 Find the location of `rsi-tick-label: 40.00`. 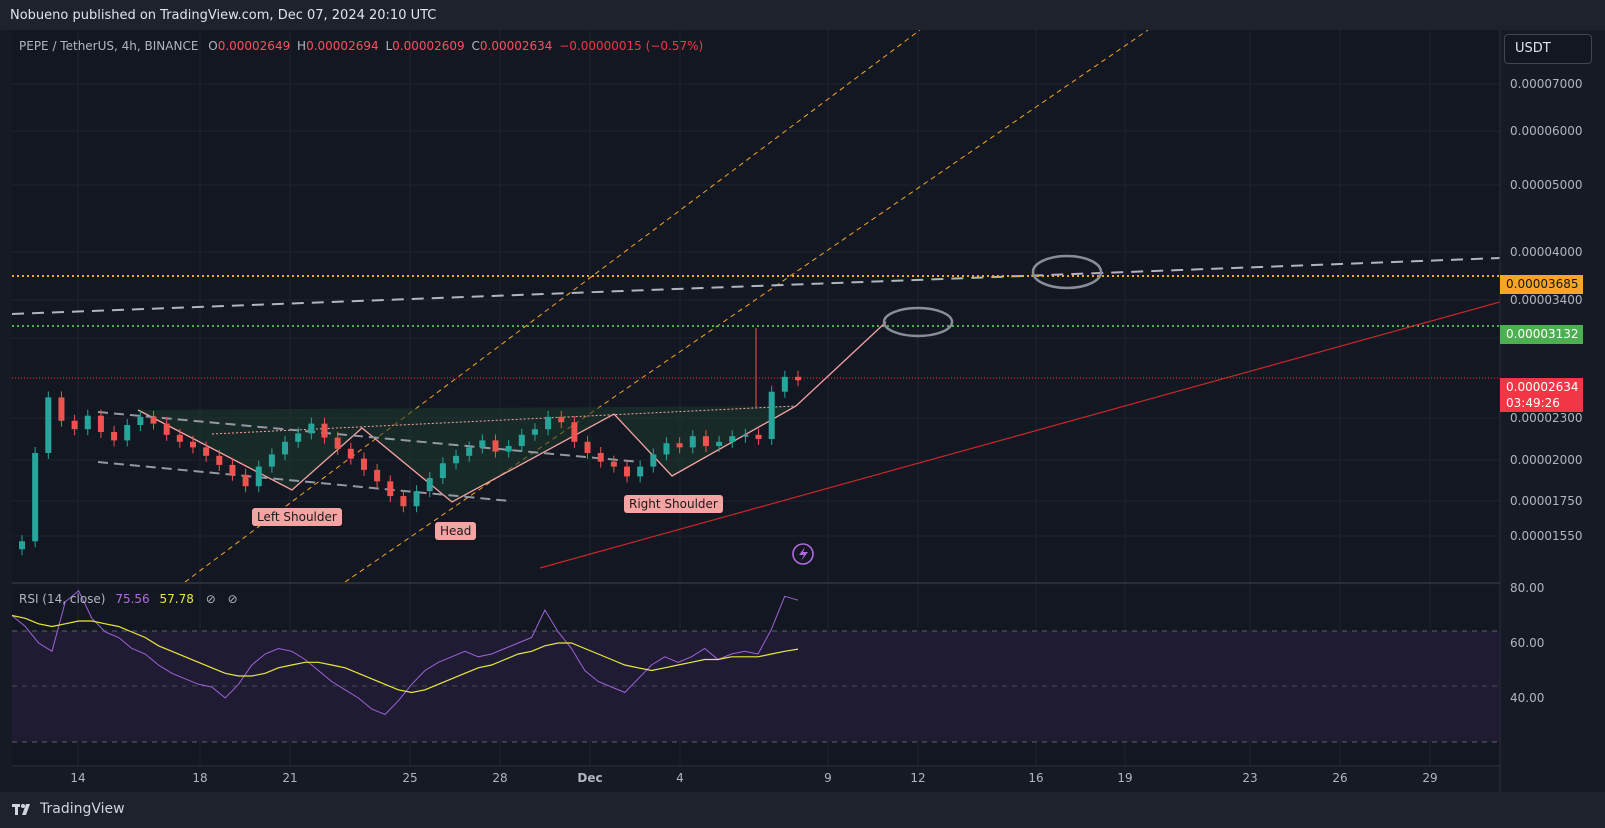

rsi-tick-label: 40.00 is located at coordinates (1527, 698).